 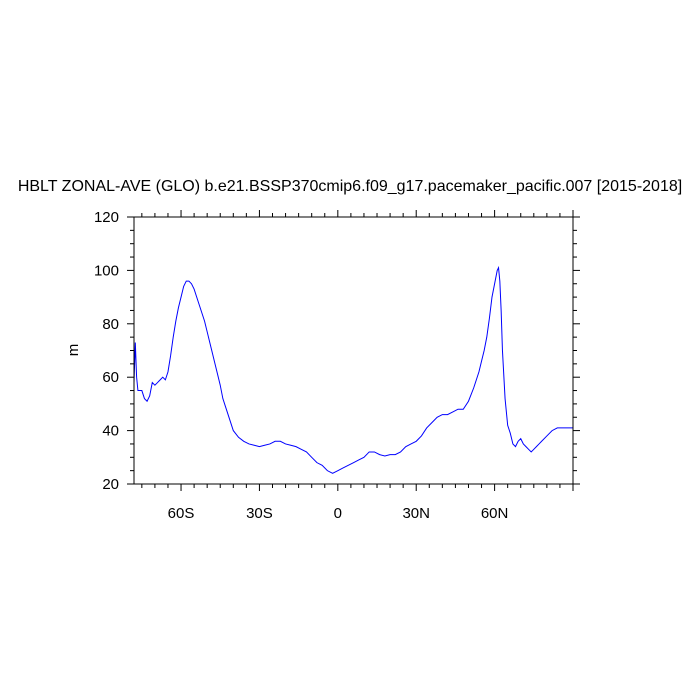 I want to click on y-tick-label: 120, so click(x=106, y=217).